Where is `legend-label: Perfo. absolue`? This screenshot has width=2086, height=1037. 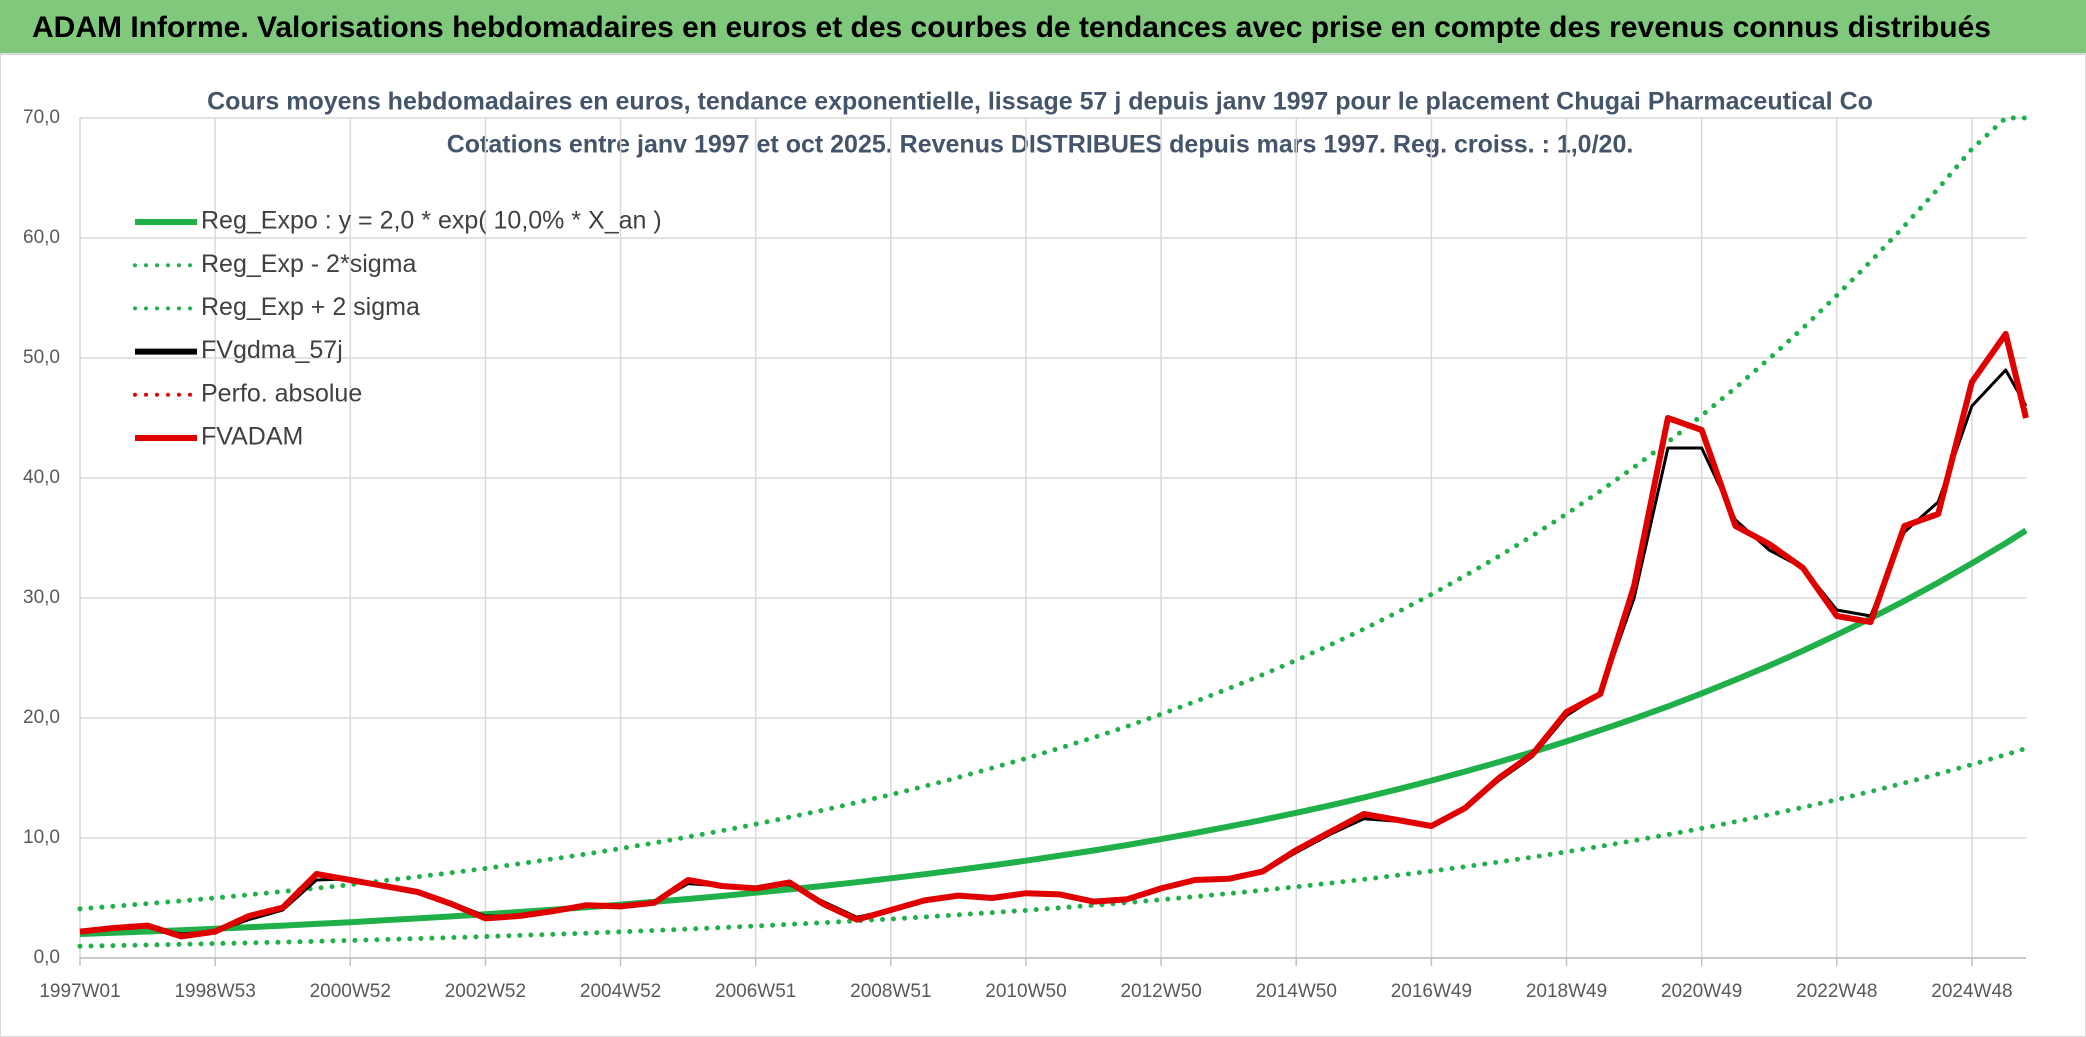
legend-label: Perfo. absolue is located at coordinates (281, 393).